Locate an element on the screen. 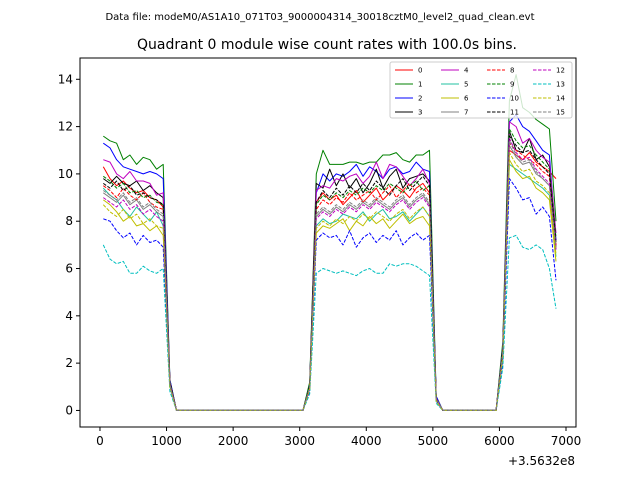 This screenshot has width=640, height=480. legend-label-14: 14 is located at coordinates (560, 99).